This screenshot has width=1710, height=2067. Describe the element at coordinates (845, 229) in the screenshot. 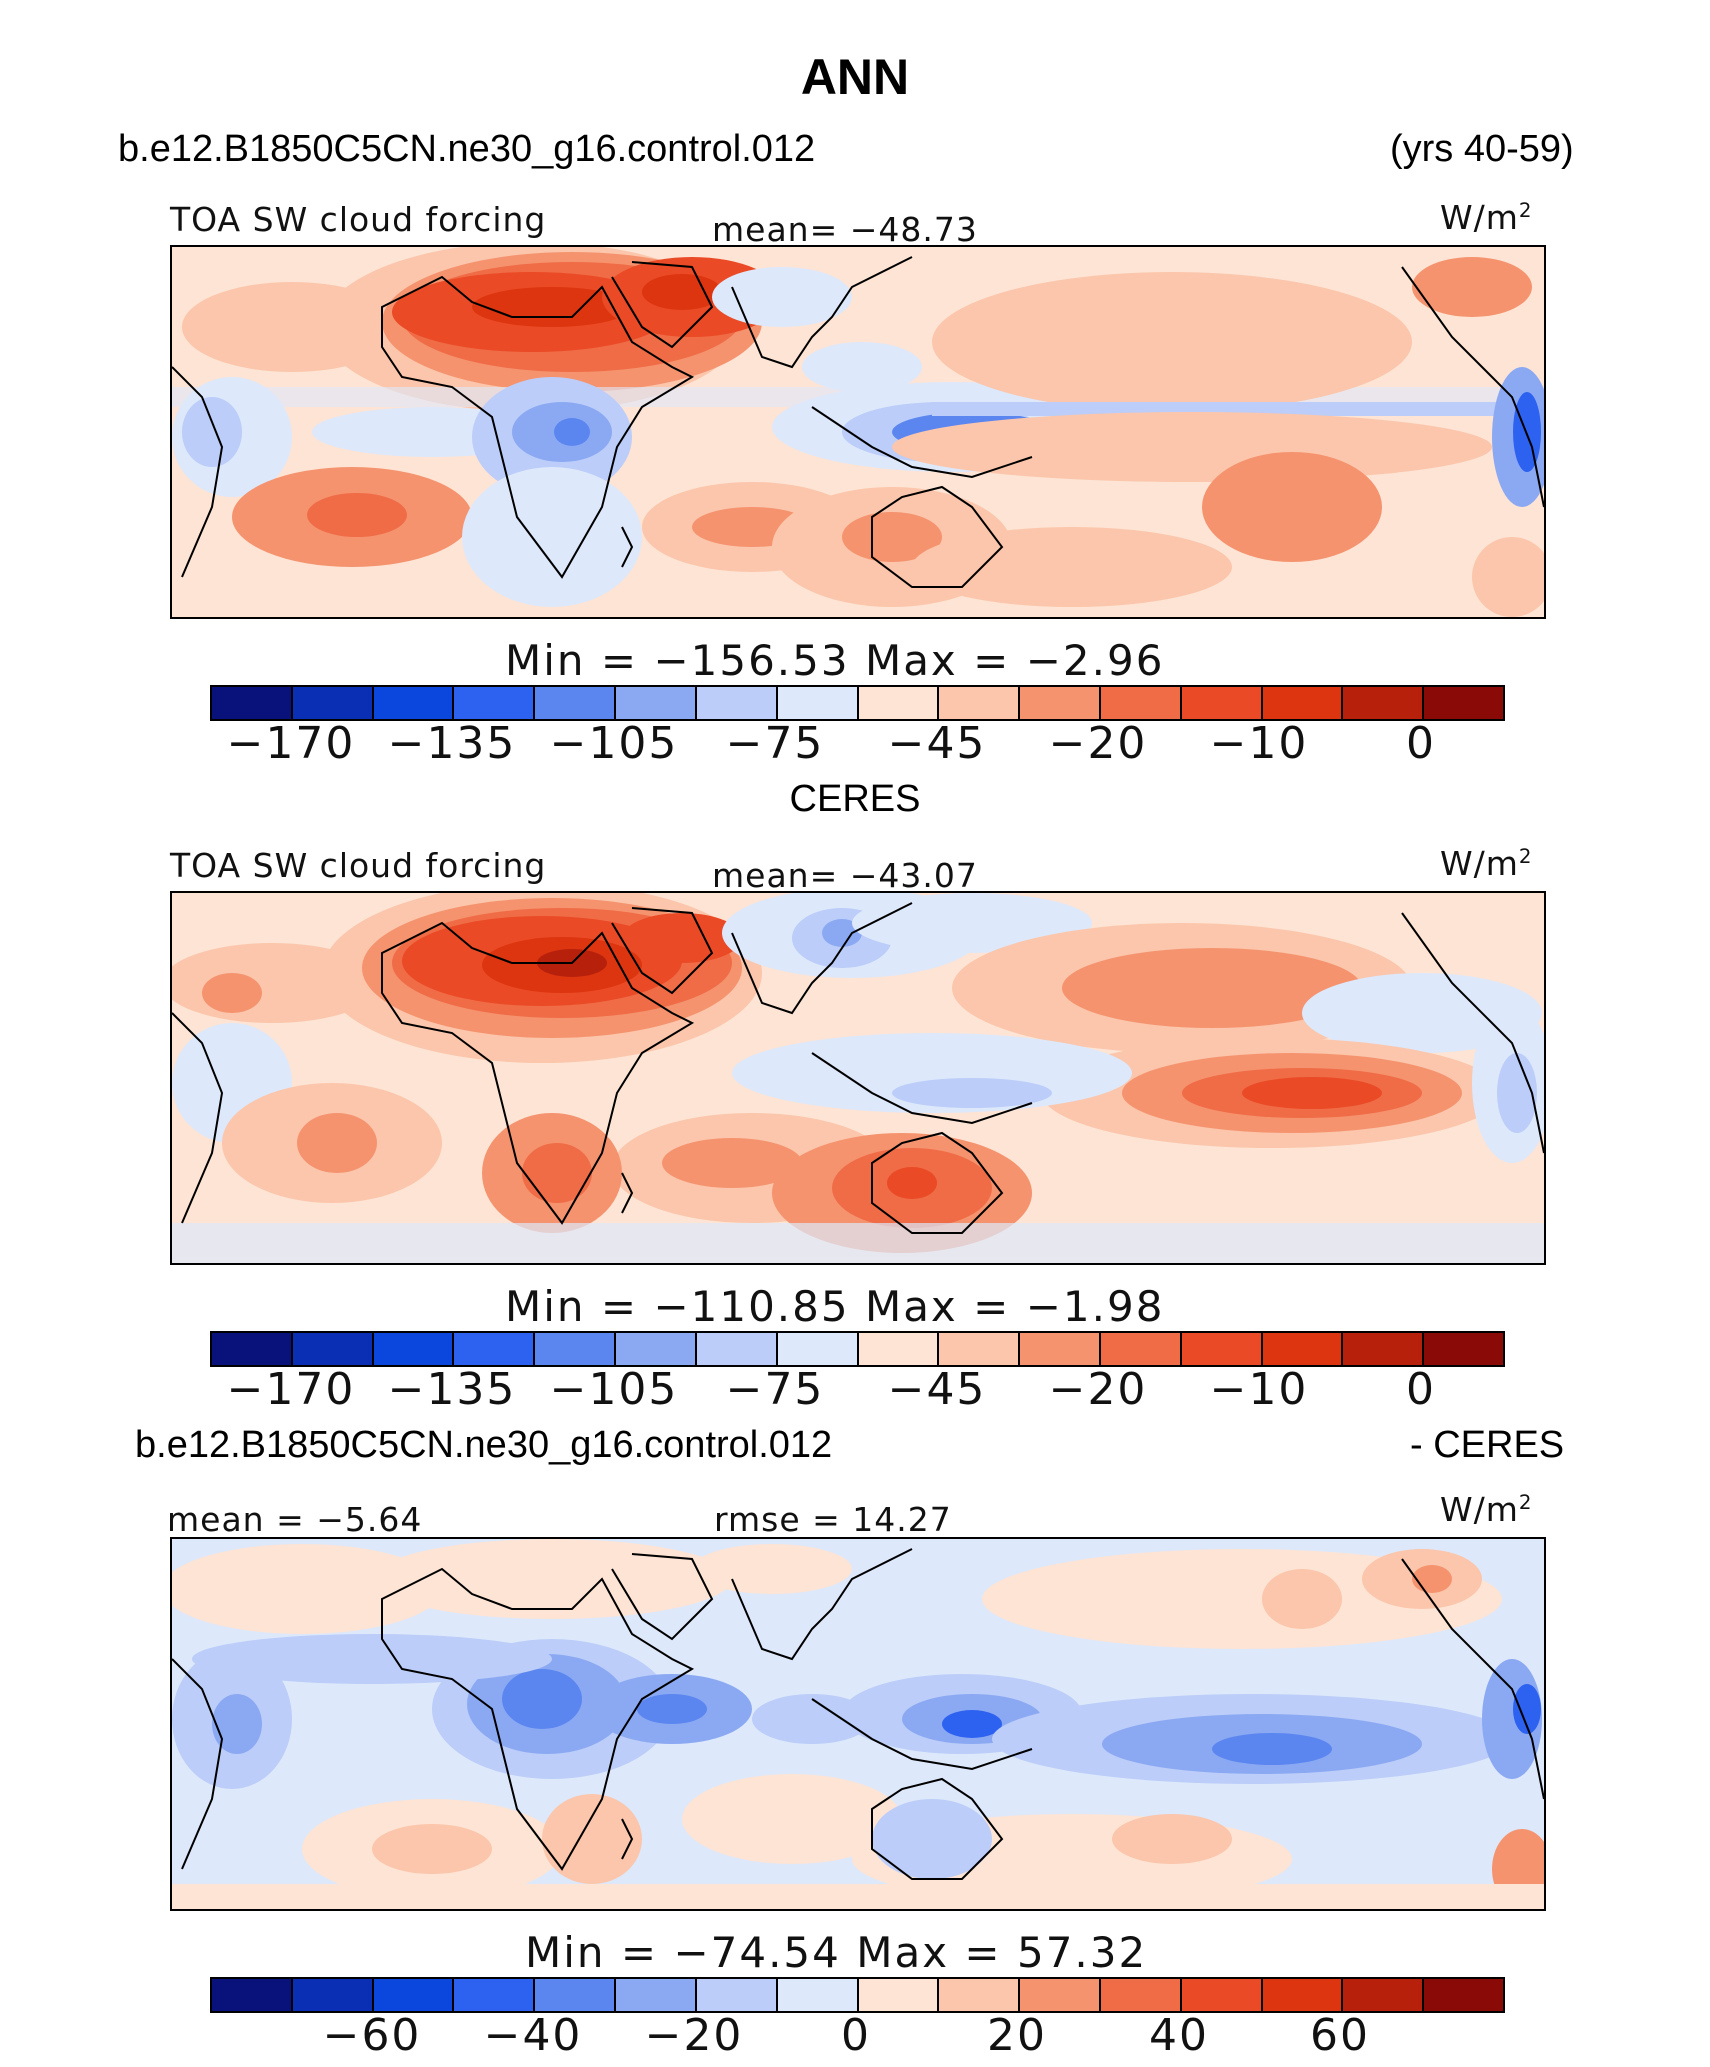

I see `mean-stat: mean= −48.73` at that location.